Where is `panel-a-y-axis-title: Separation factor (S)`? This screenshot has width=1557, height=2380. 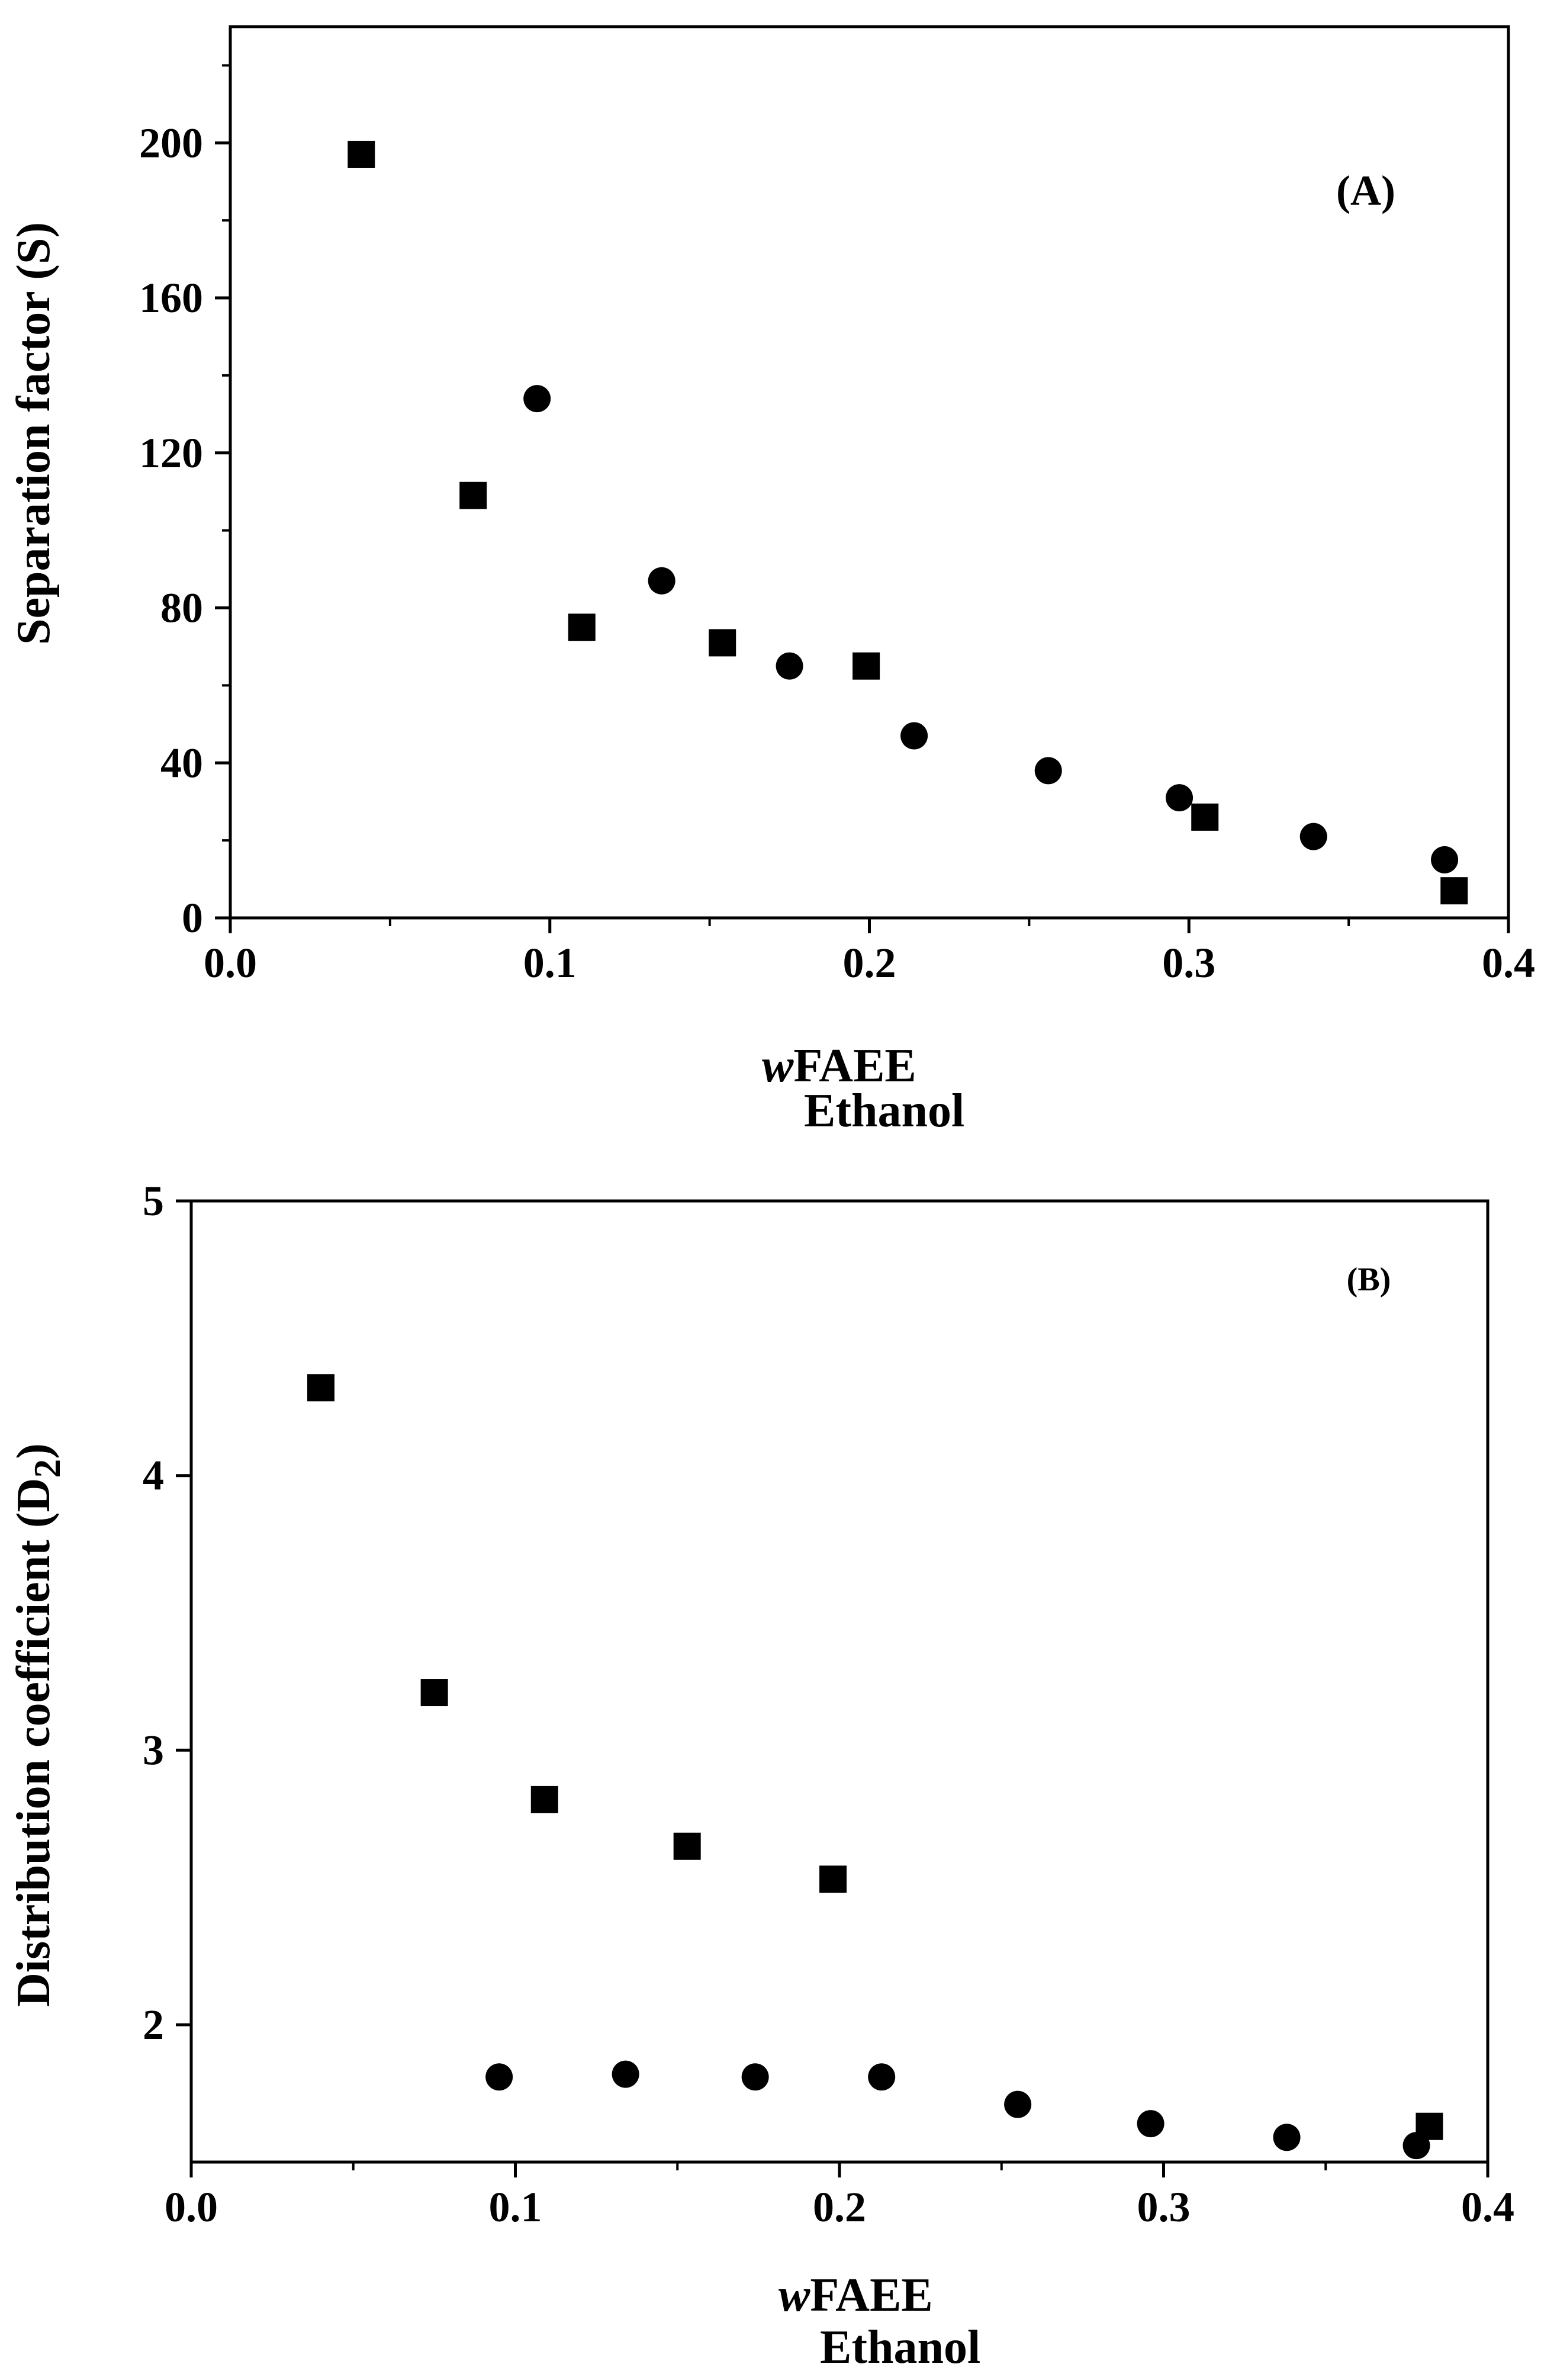
panel-a-y-axis-title: Separation factor (S) is located at coordinates (34, 433).